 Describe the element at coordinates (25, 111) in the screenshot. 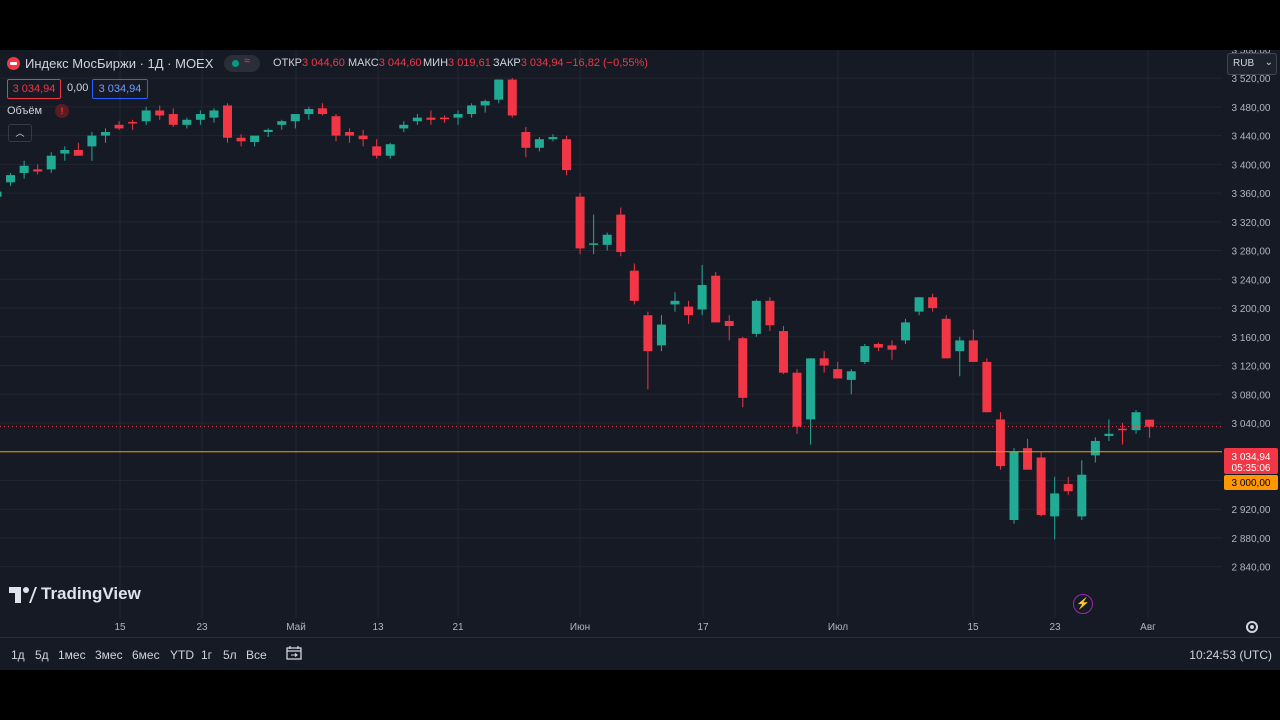

I see `volume-indicator-label: Объём` at that location.